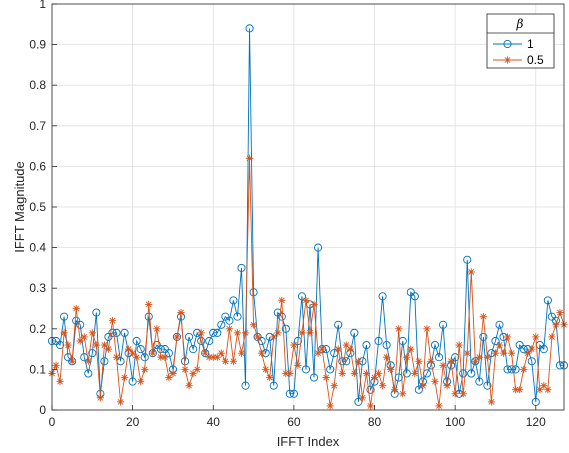 Image resolution: width=569 pixels, height=453 pixels. Describe the element at coordinates (37, 85) in the screenshot. I see `y-tick-label: 0.8` at that location.